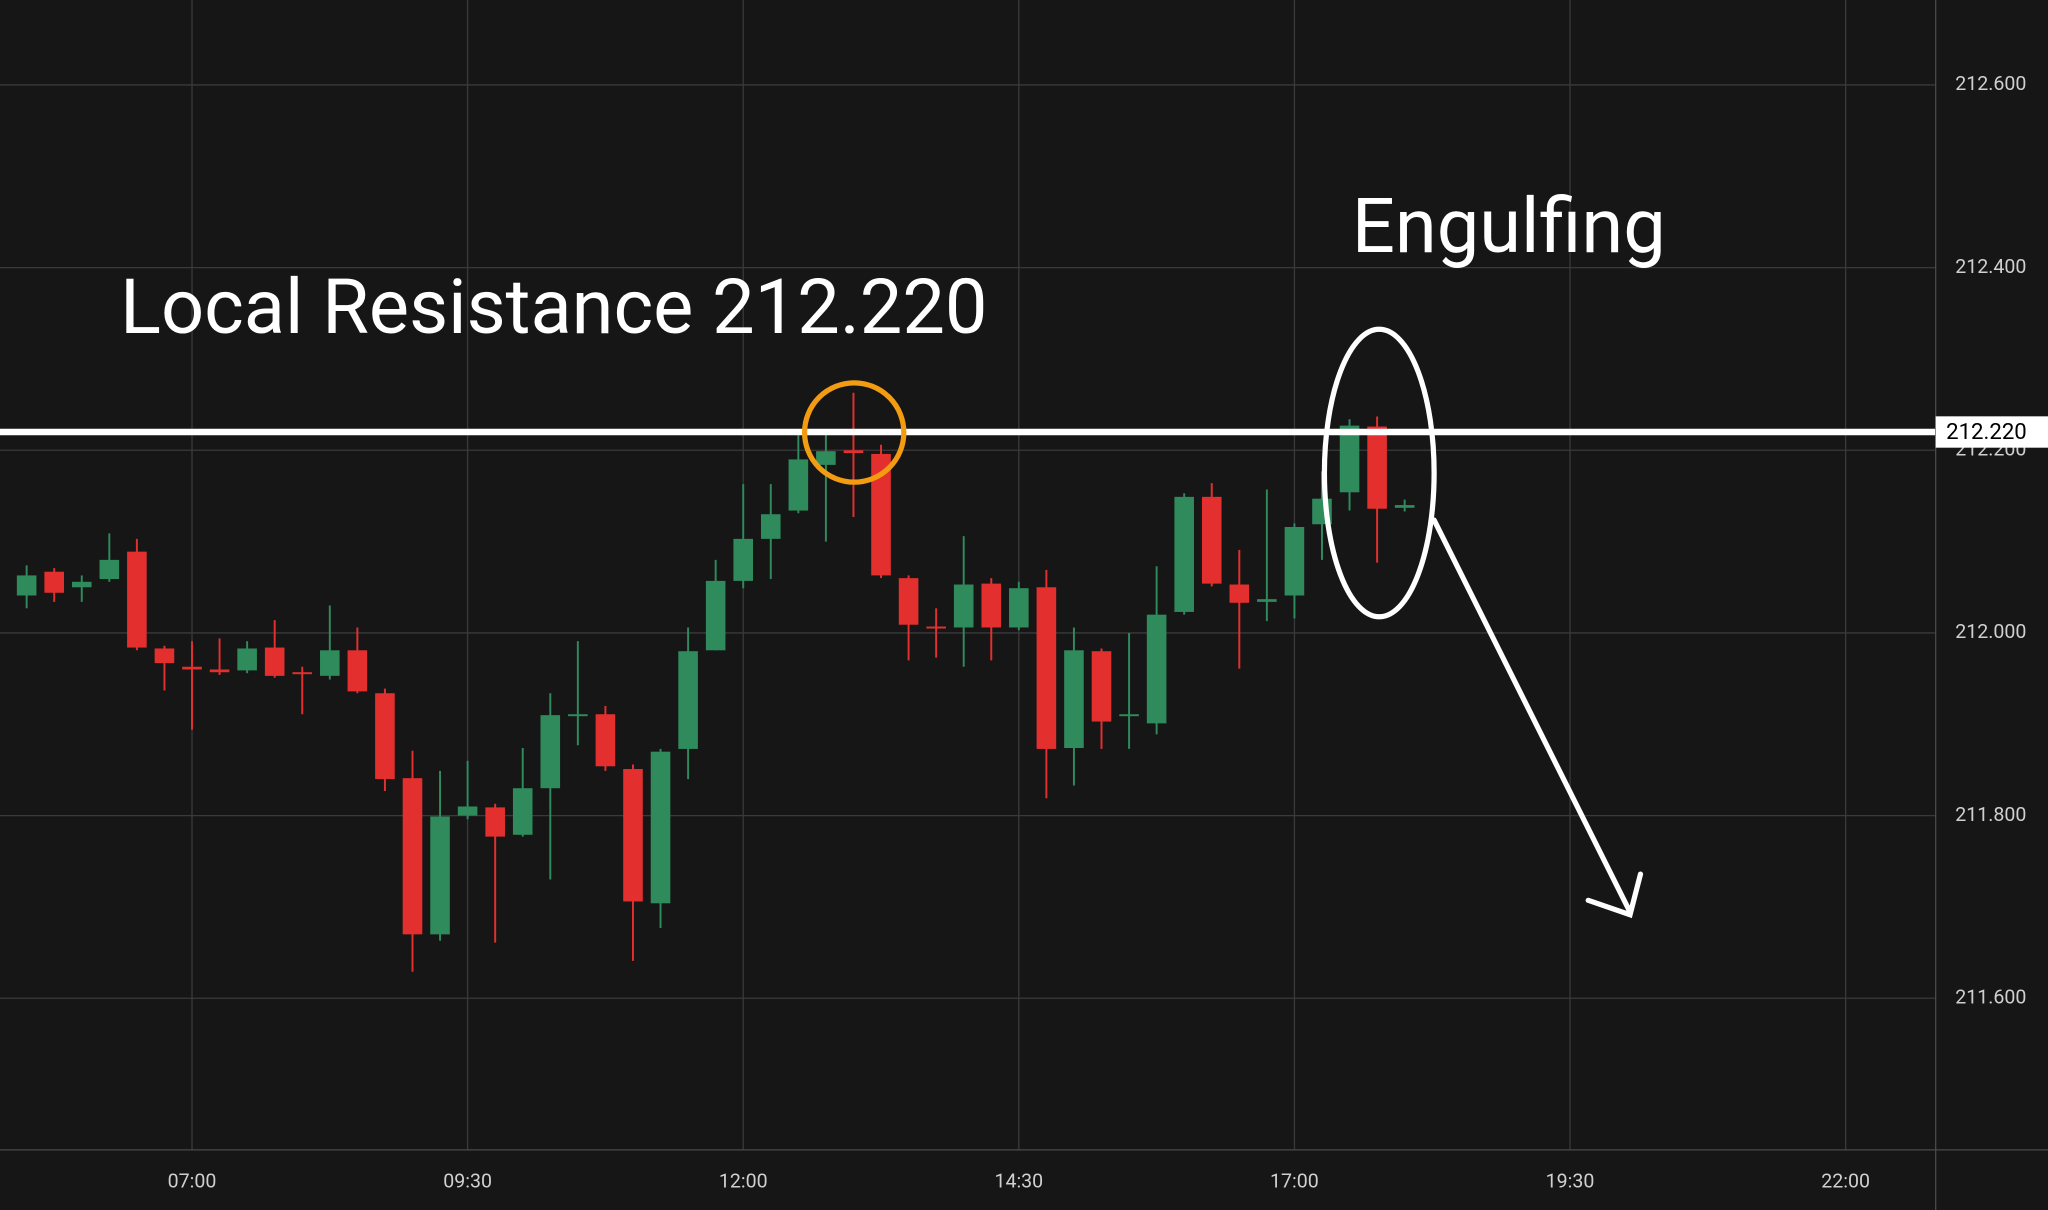 This screenshot has width=2048, height=1210. What do you see at coordinates (1532, 716) in the screenshot?
I see `arrow-shaft` at bounding box center [1532, 716].